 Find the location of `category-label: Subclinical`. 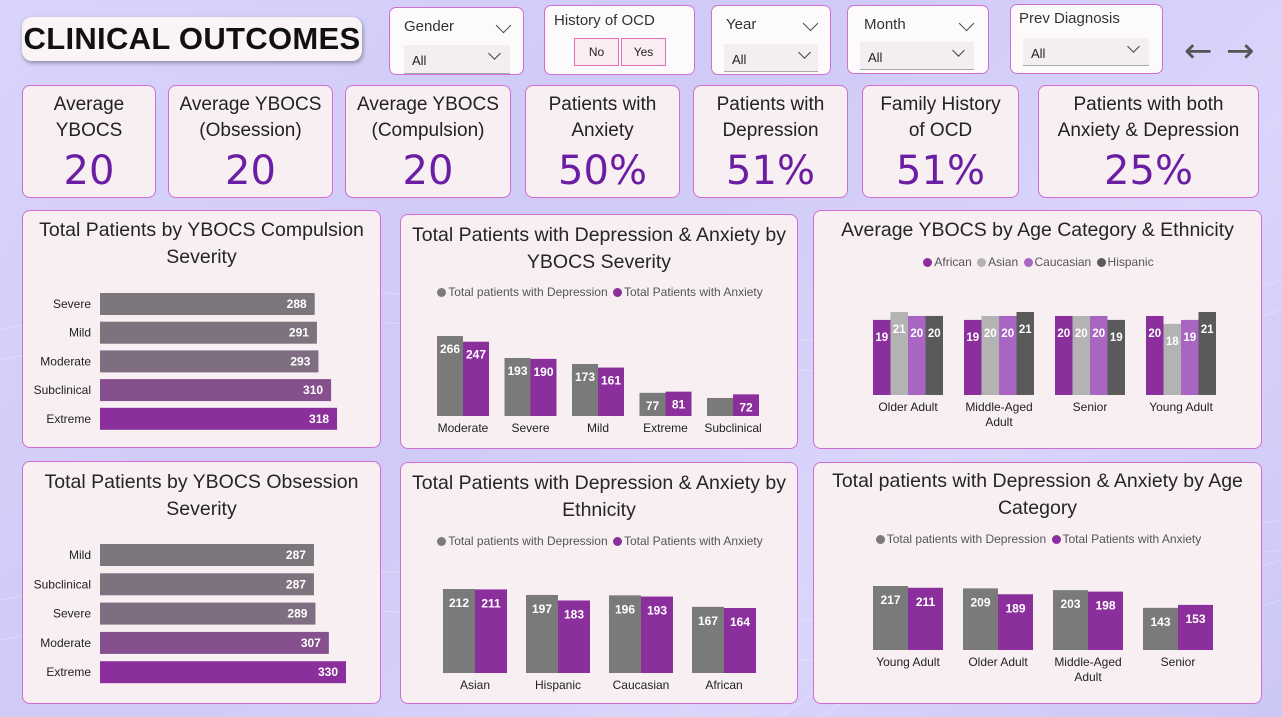

category-label: Subclinical is located at coordinates (732, 428).